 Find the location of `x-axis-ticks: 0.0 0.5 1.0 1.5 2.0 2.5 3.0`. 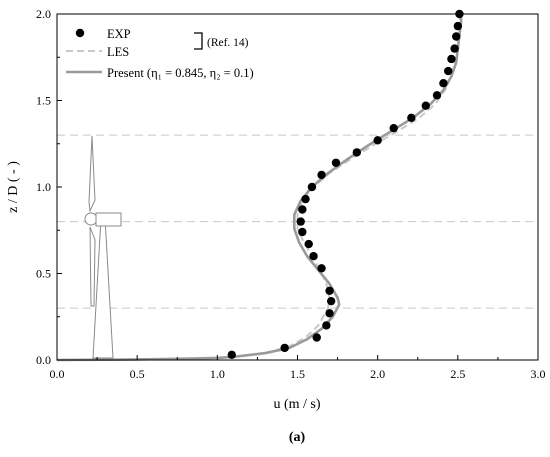

x-axis-ticks: 0.0 0.5 1.0 1.5 2.0 2.5 3.0 is located at coordinates (298, 368).